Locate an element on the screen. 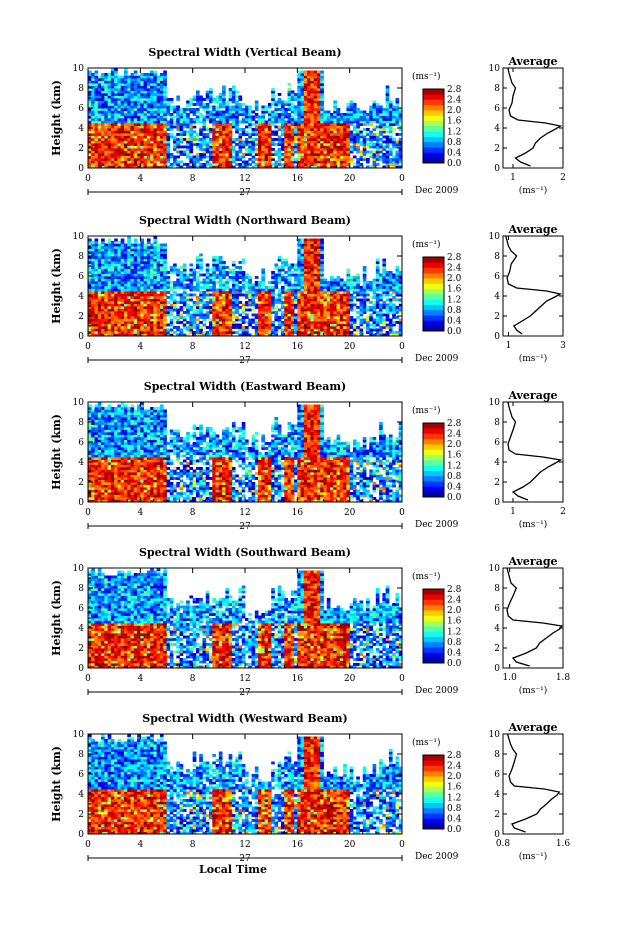 The image size is (617, 929). profile-y-tick-label: 0 is located at coordinates (497, 169).